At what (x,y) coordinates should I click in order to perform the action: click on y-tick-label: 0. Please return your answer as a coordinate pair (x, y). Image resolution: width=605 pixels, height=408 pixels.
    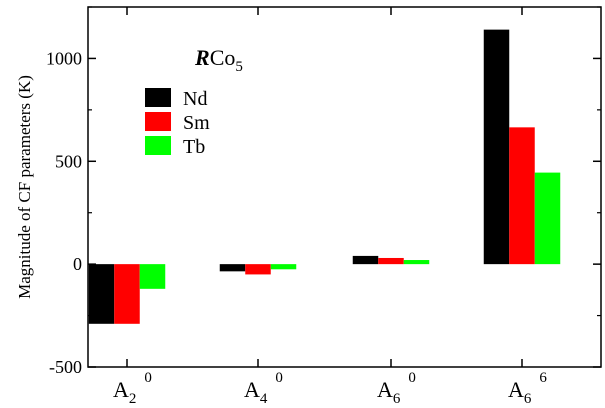
    Looking at the image, I should click on (77, 264).